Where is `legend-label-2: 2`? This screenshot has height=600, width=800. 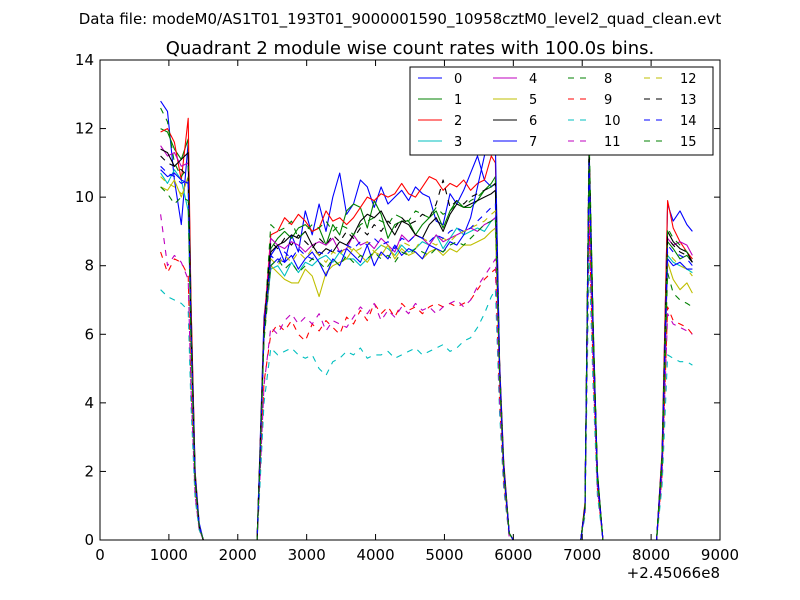 legend-label-2: 2 is located at coordinates (458, 121).